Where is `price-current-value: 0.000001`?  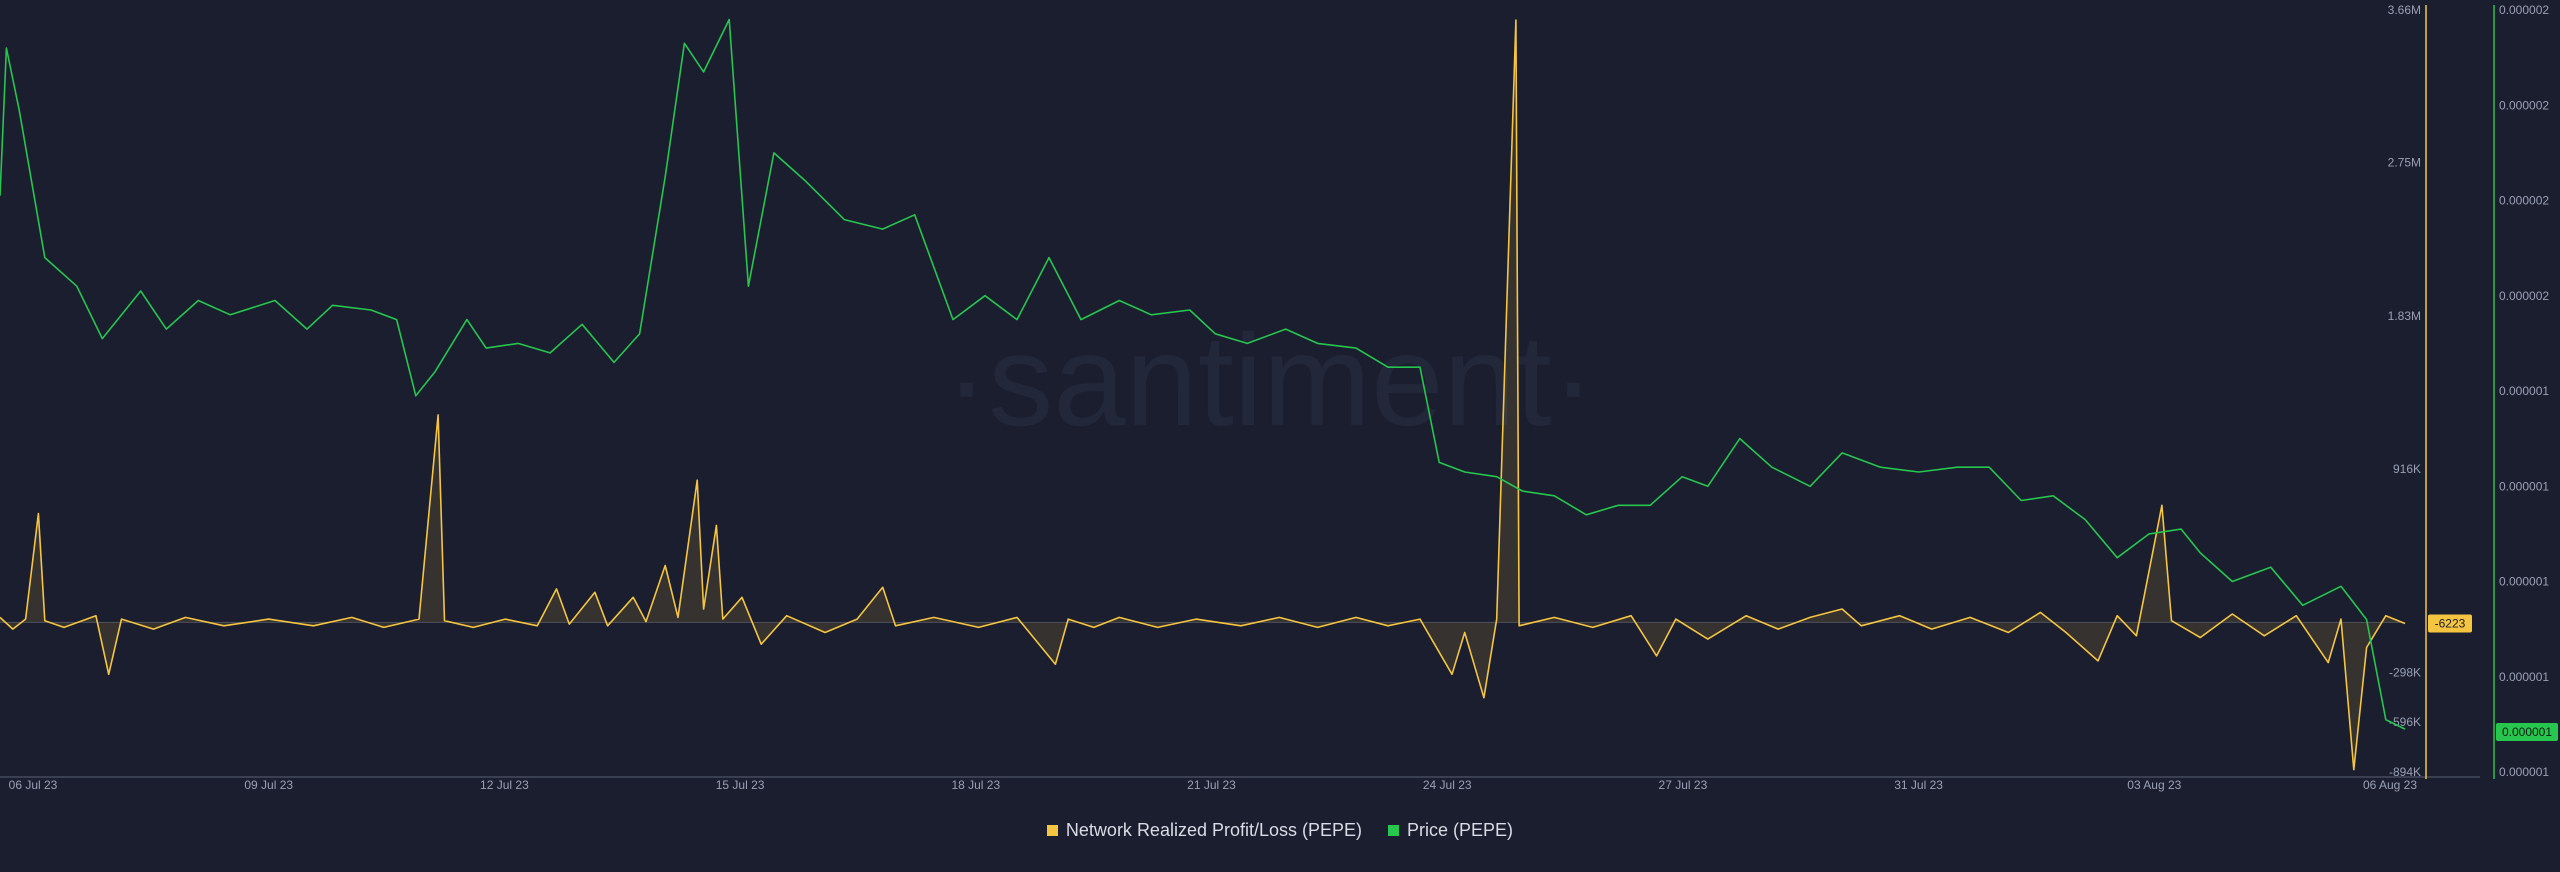
price-current-value: 0.000001 is located at coordinates (2527, 732).